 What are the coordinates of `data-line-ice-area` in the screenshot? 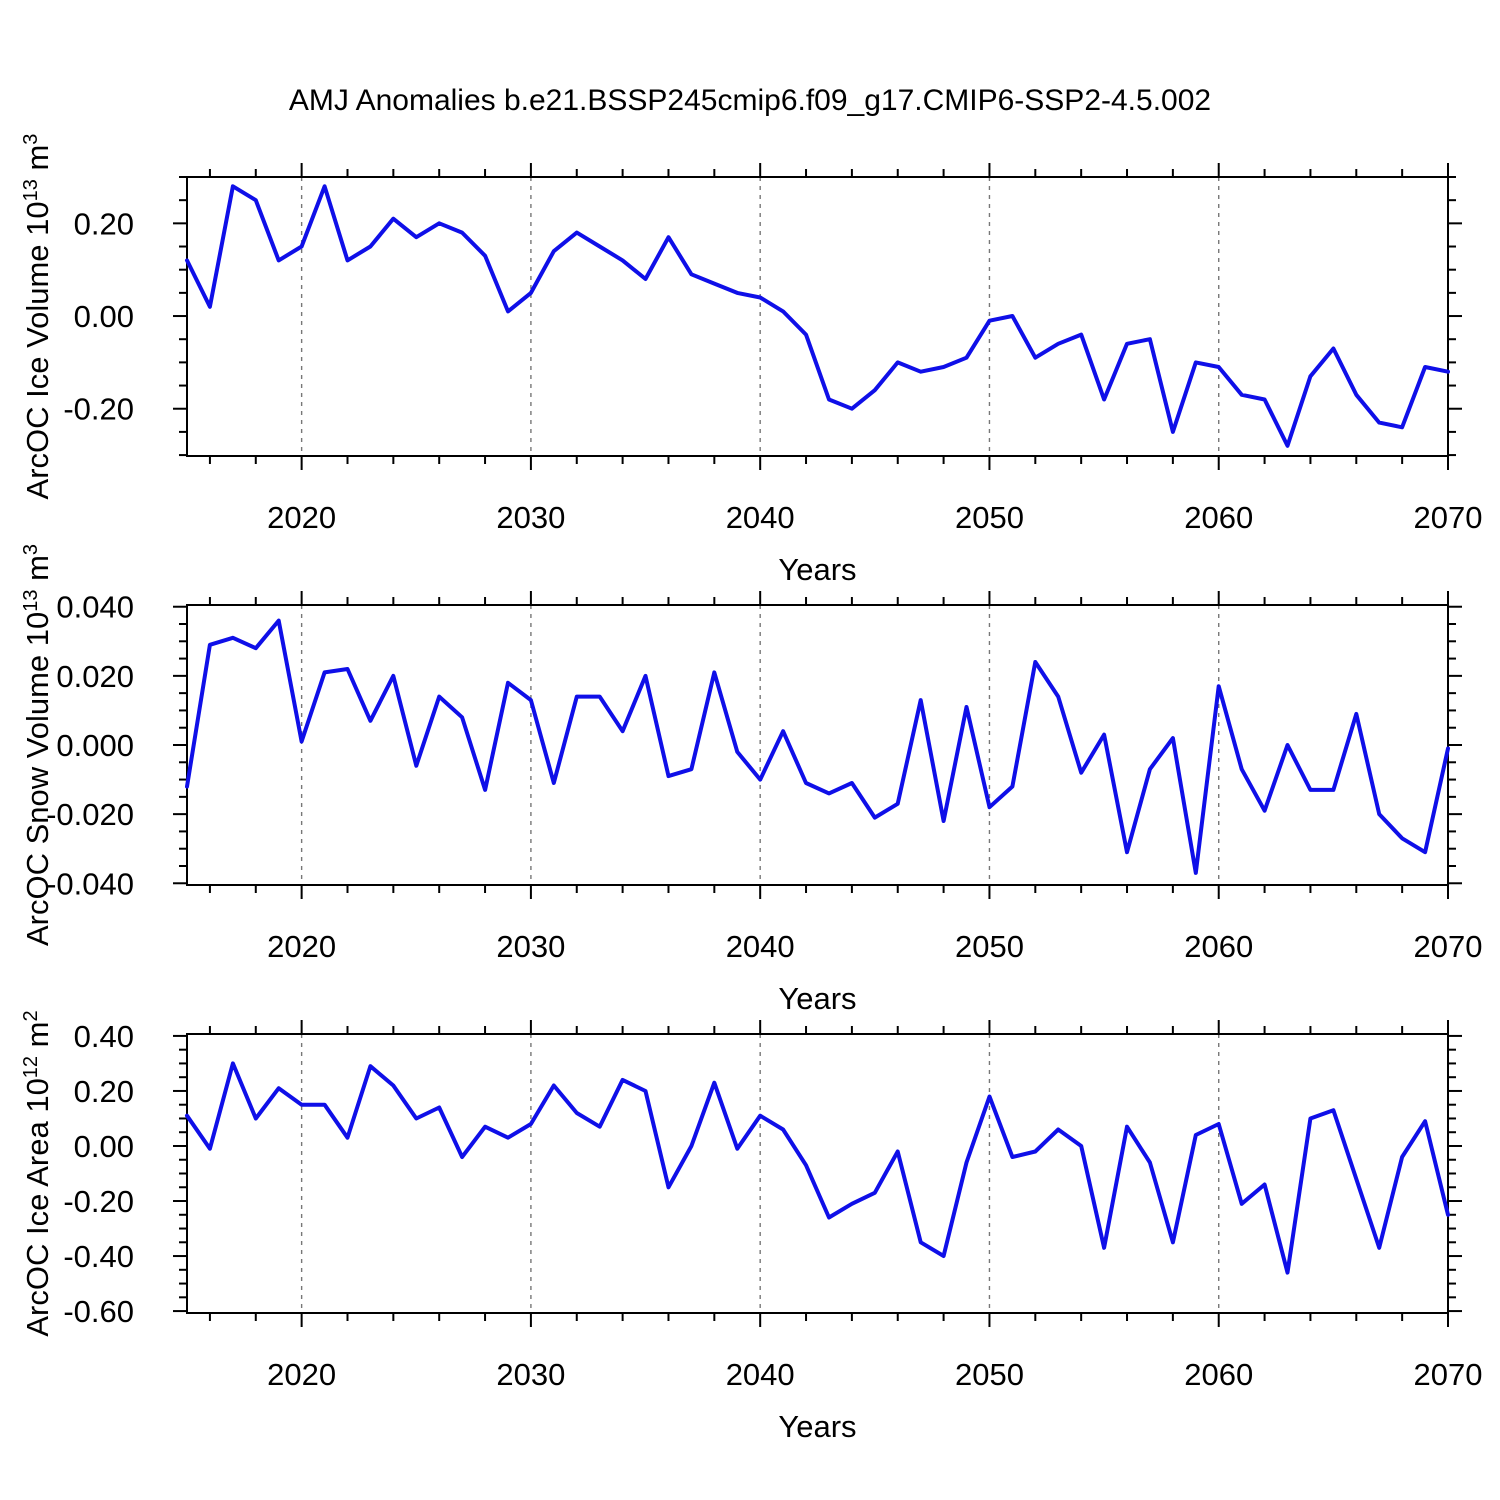 It's located at (817, 1168).